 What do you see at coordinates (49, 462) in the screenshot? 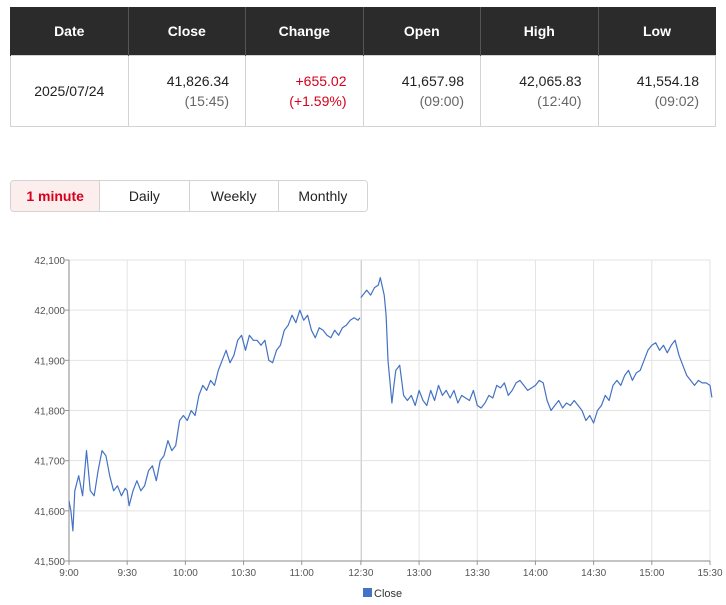
I see `y-tick-label: 41,700` at bounding box center [49, 462].